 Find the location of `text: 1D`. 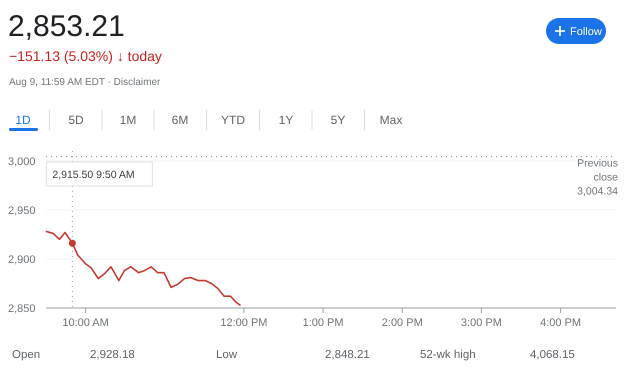

text: 1D is located at coordinates (23, 120).